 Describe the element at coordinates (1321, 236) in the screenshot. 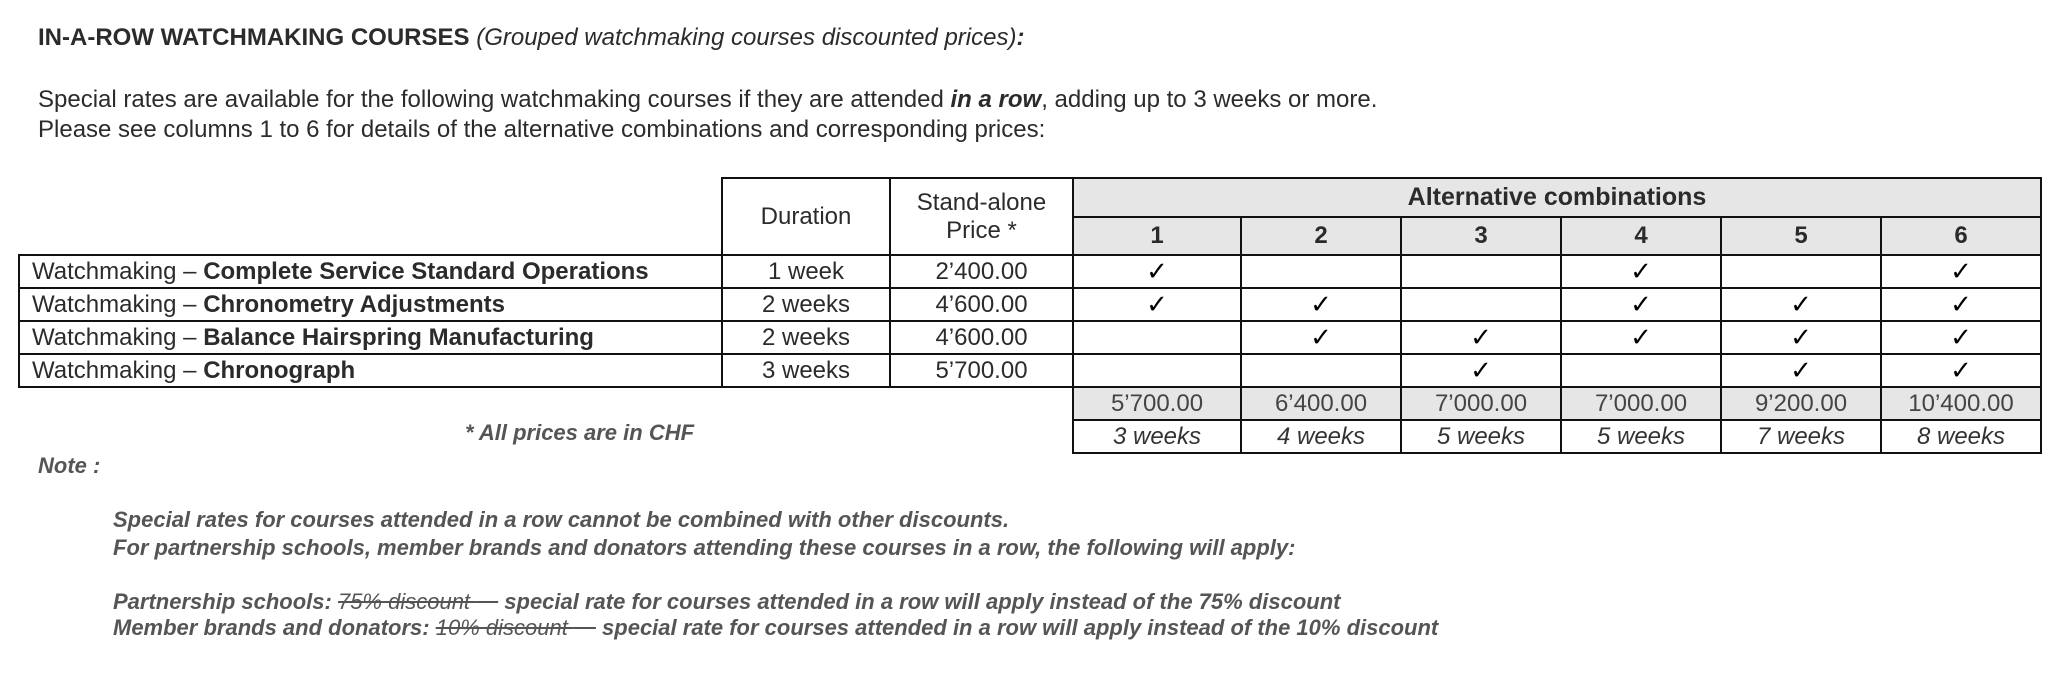

I see `combo-number-header: 2` at that location.